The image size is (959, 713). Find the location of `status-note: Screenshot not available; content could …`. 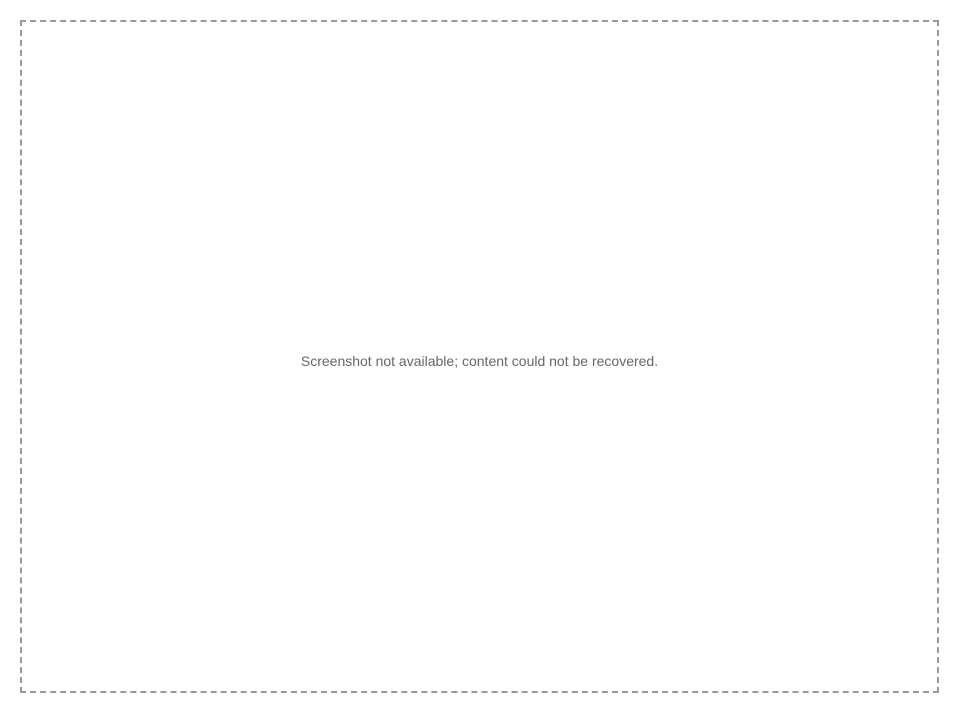

status-note: Screenshot not available; content could … is located at coordinates (479, 360).